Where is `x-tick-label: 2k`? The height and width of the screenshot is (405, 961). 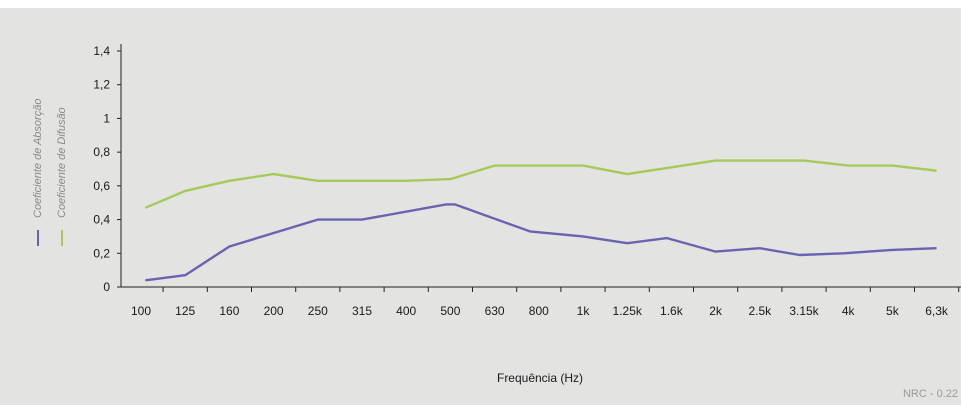
x-tick-label: 2k is located at coordinates (716, 311).